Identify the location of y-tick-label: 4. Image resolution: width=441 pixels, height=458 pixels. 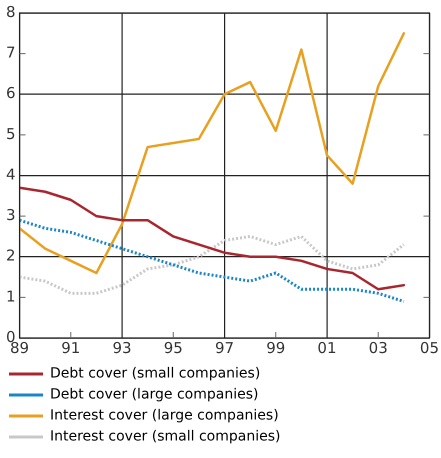
(11, 174).